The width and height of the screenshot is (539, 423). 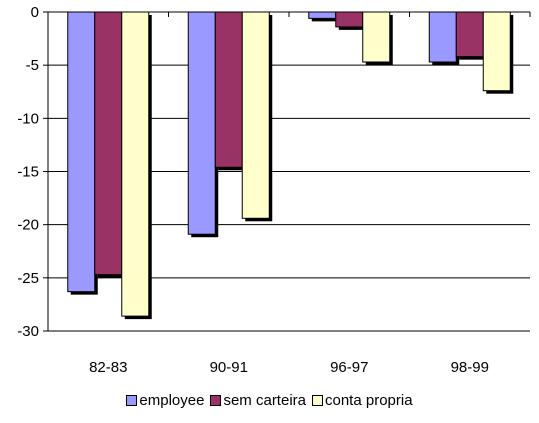 I want to click on x-tick-label-96-97: 96-97, so click(x=349, y=367).